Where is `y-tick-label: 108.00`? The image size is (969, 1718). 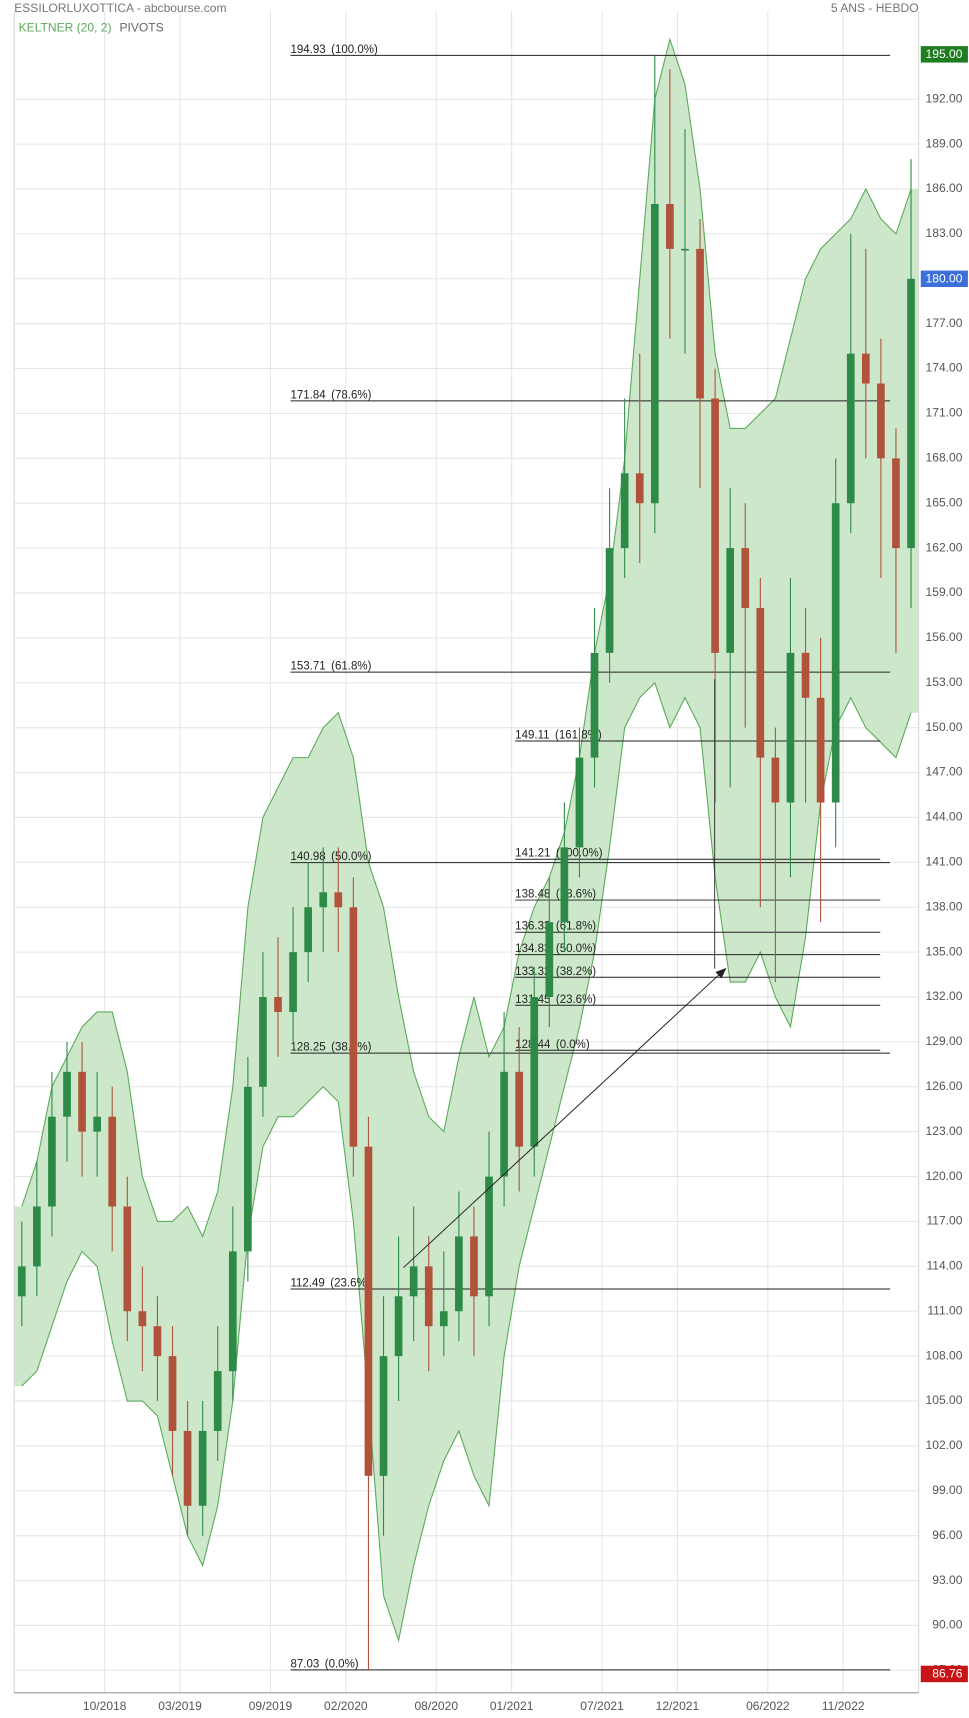
y-tick-label: 108.00 is located at coordinates (944, 1355).